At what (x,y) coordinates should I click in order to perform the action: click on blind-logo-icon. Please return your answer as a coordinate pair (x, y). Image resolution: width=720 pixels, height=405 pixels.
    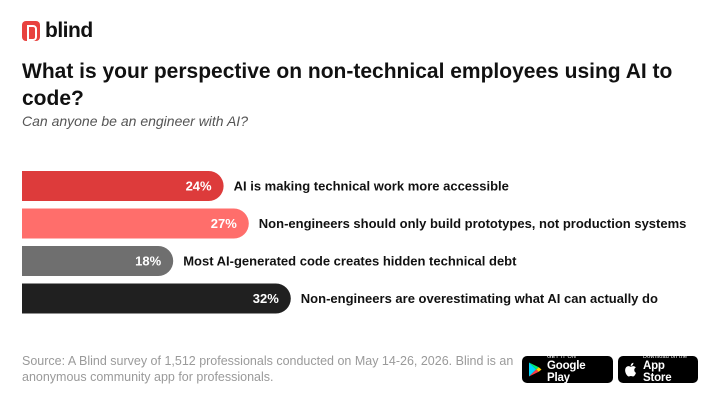
    Looking at the image, I should click on (31, 30).